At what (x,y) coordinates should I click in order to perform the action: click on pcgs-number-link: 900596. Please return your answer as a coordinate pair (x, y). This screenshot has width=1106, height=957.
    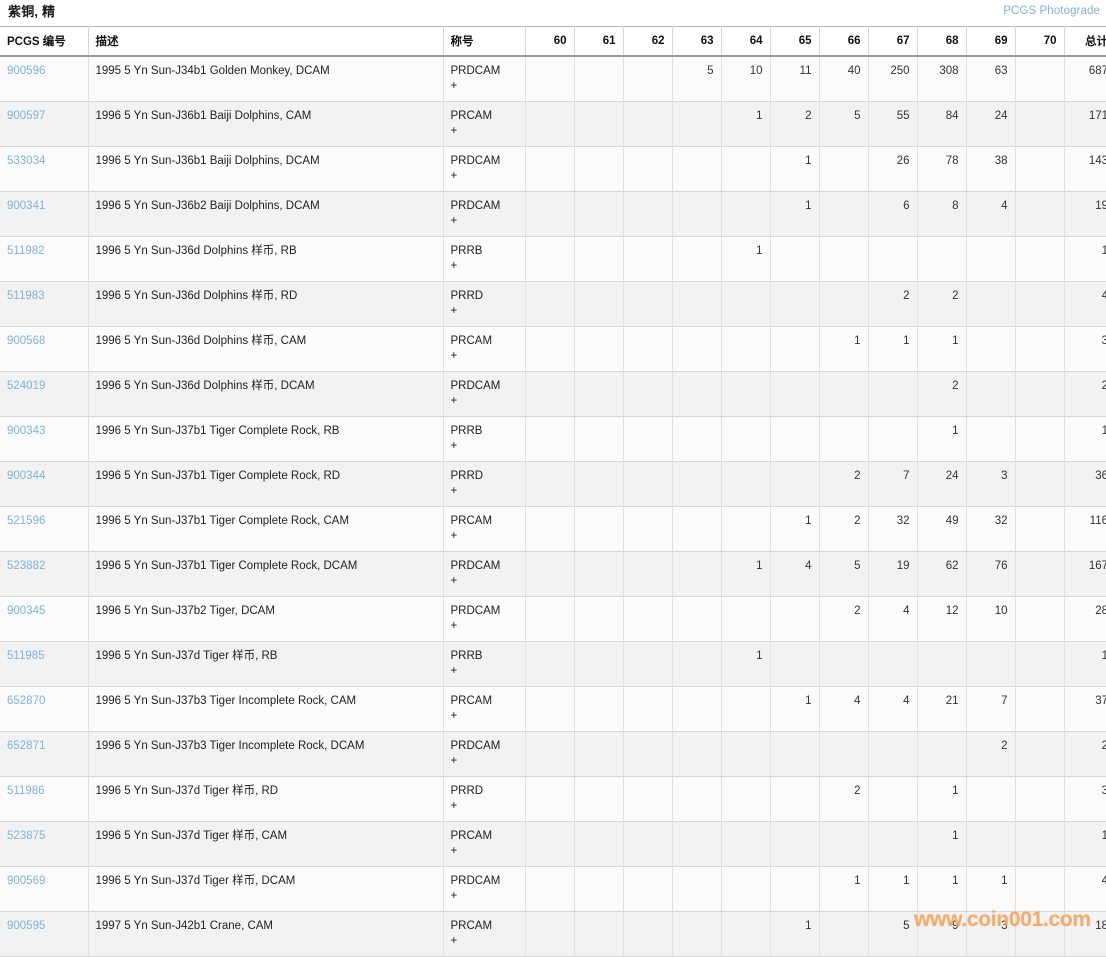
    Looking at the image, I should click on (26, 71).